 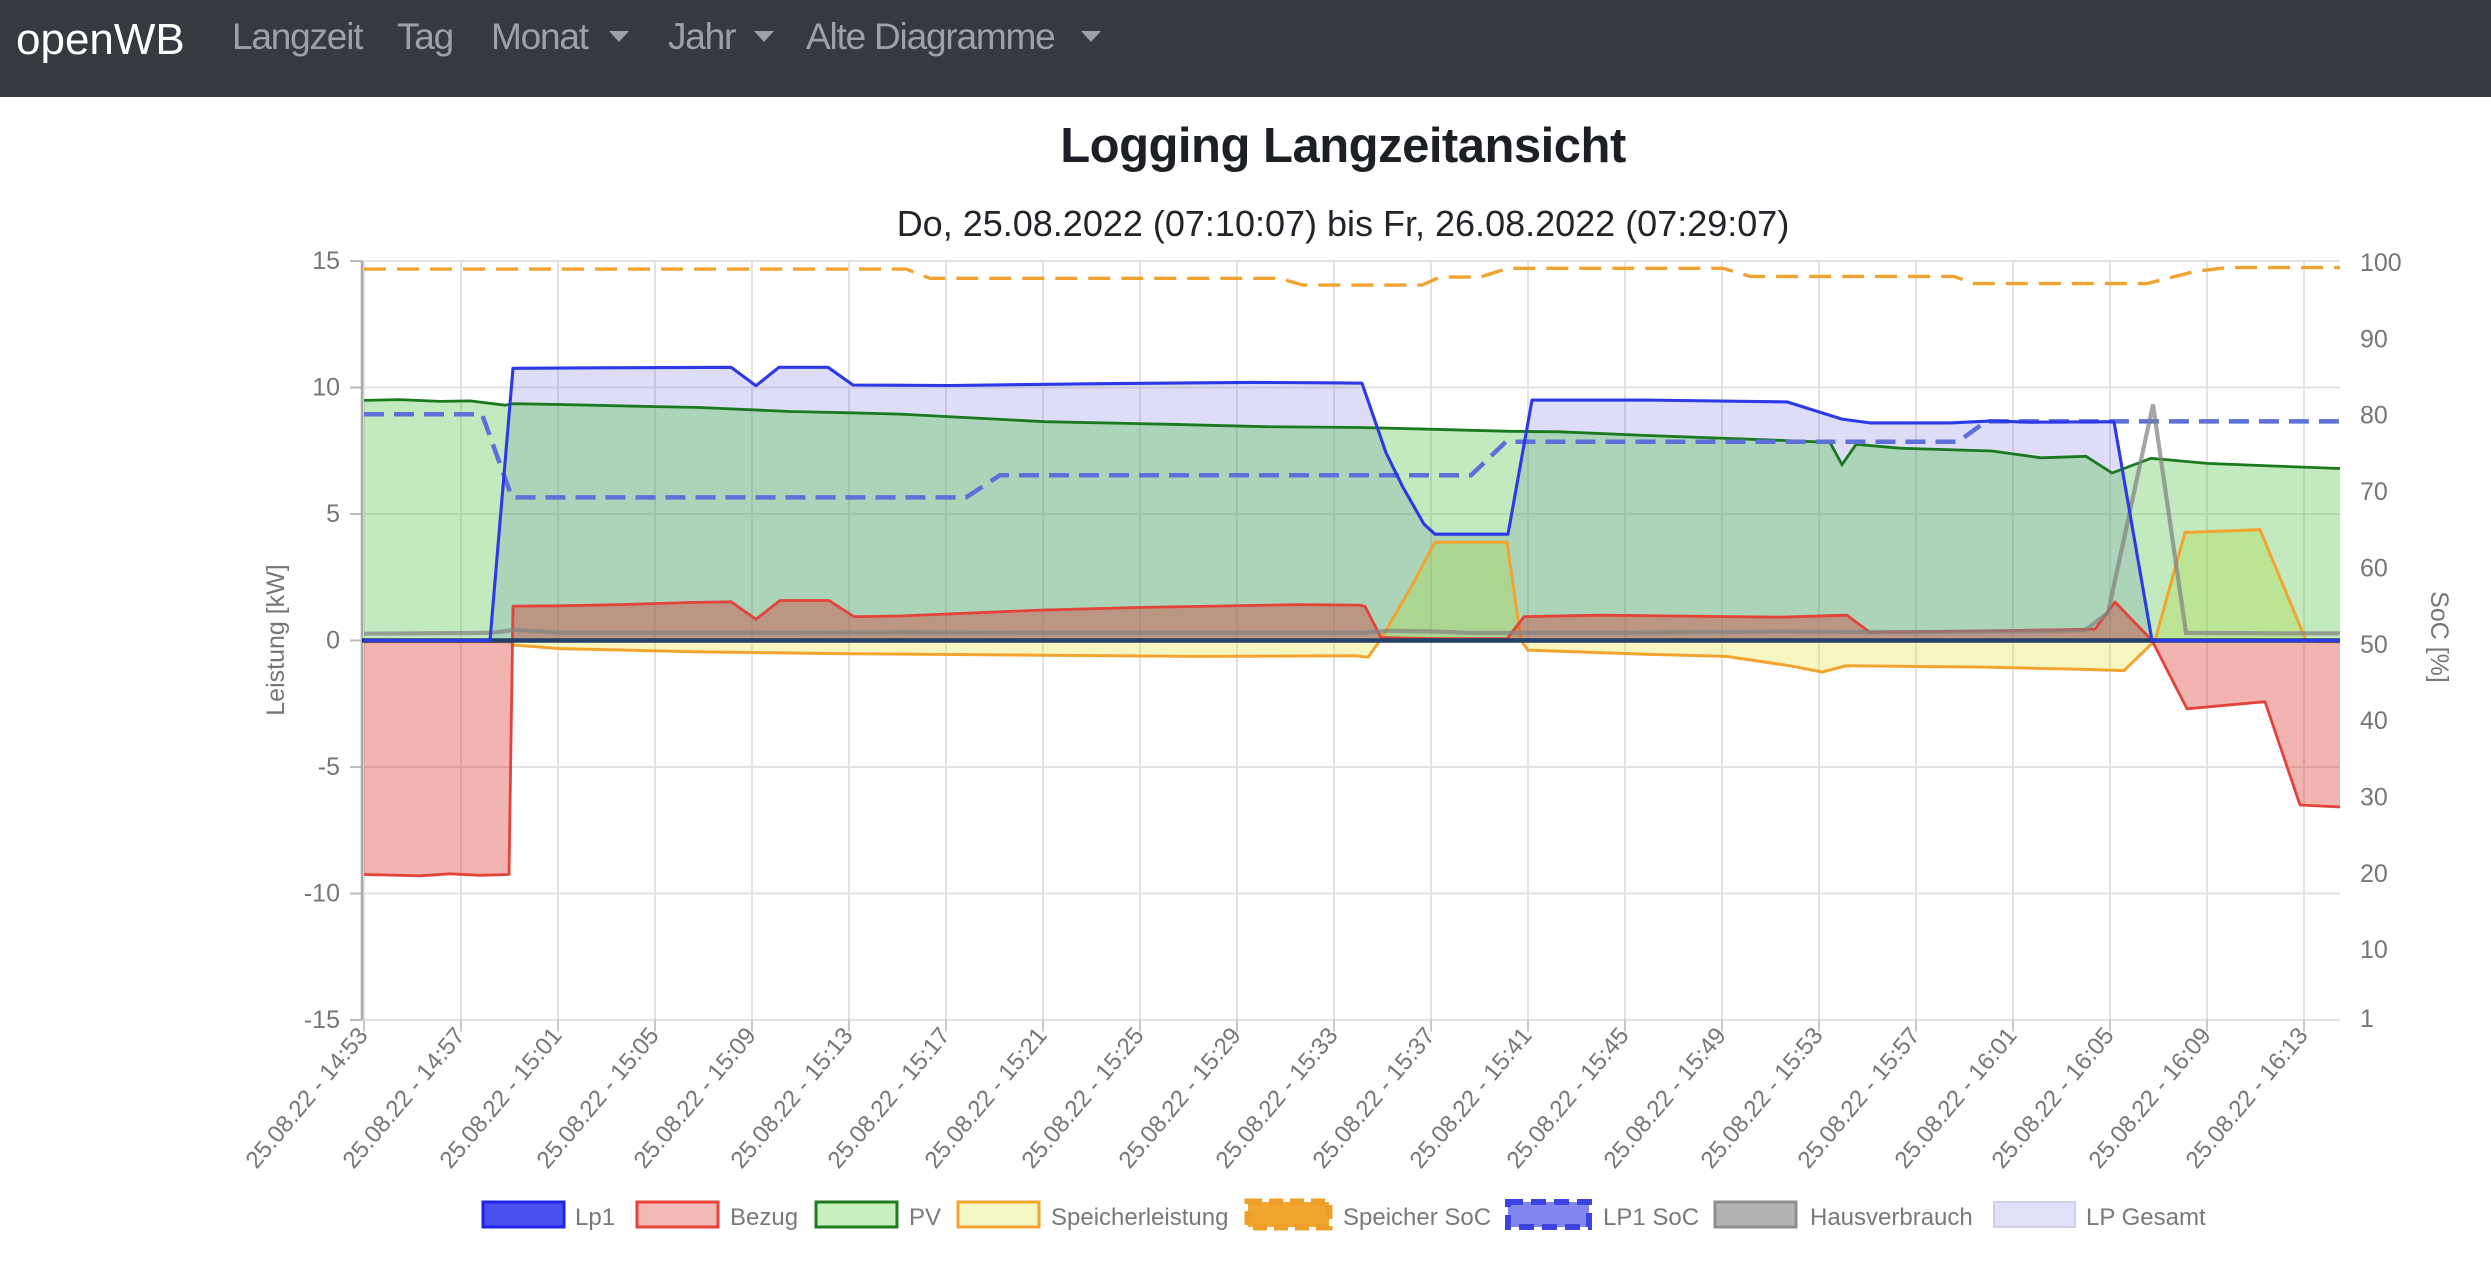 I want to click on svg-text: LP1 SoC, so click(x=1651, y=1217).